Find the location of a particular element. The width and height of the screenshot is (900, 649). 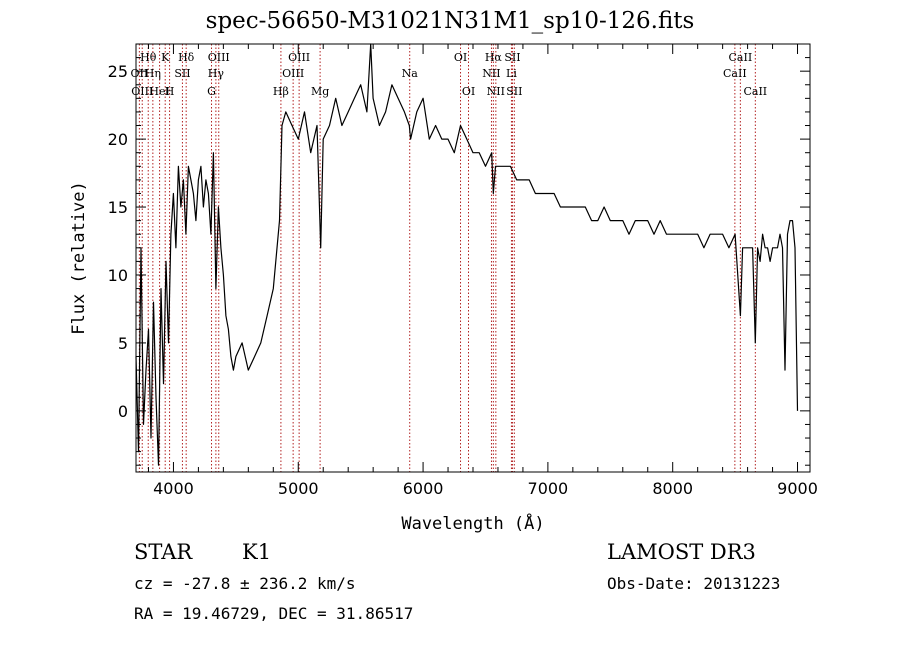

y-tick-label: 25 is located at coordinates (118, 71).